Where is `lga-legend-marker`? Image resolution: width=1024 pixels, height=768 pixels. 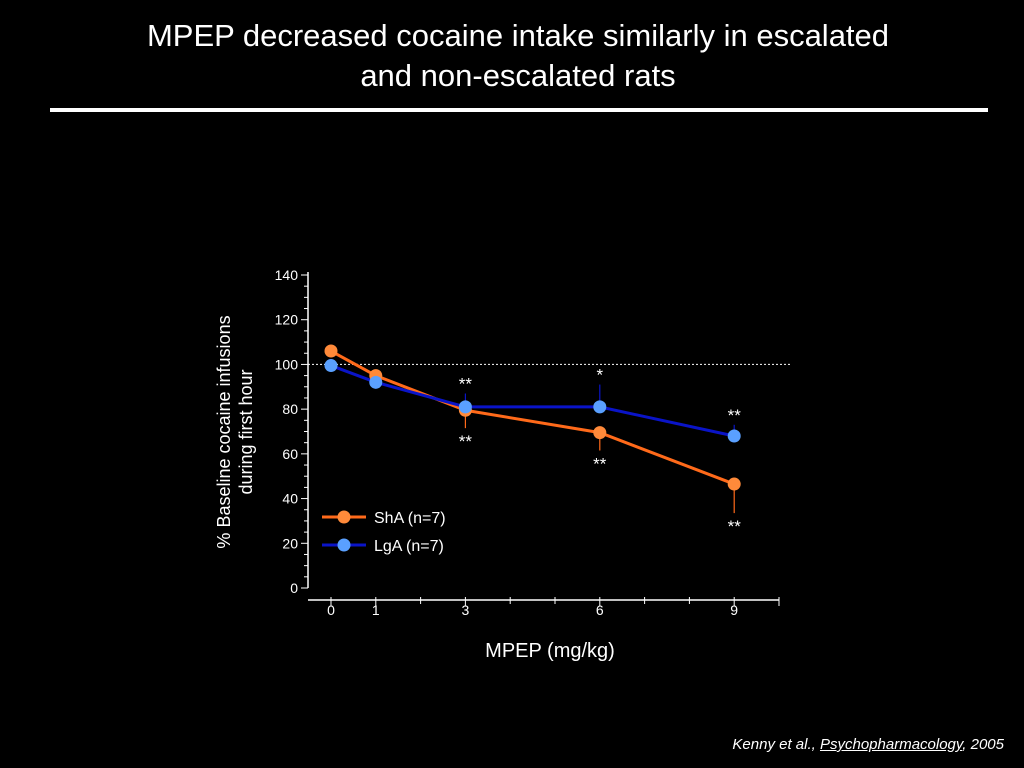 lga-legend-marker is located at coordinates (344, 545).